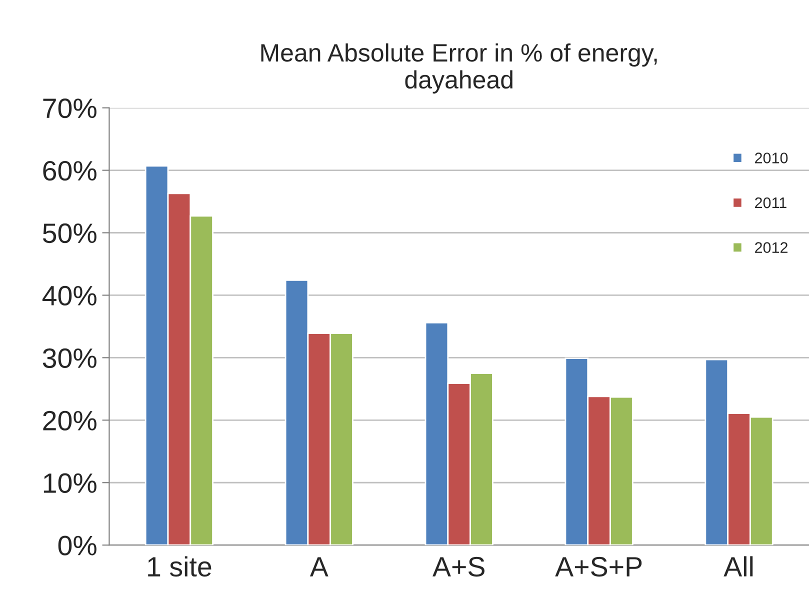 This screenshot has height=599, width=809. Describe the element at coordinates (598, 566) in the screenshot. I see `x-tick-label: A+S+P` at that location.